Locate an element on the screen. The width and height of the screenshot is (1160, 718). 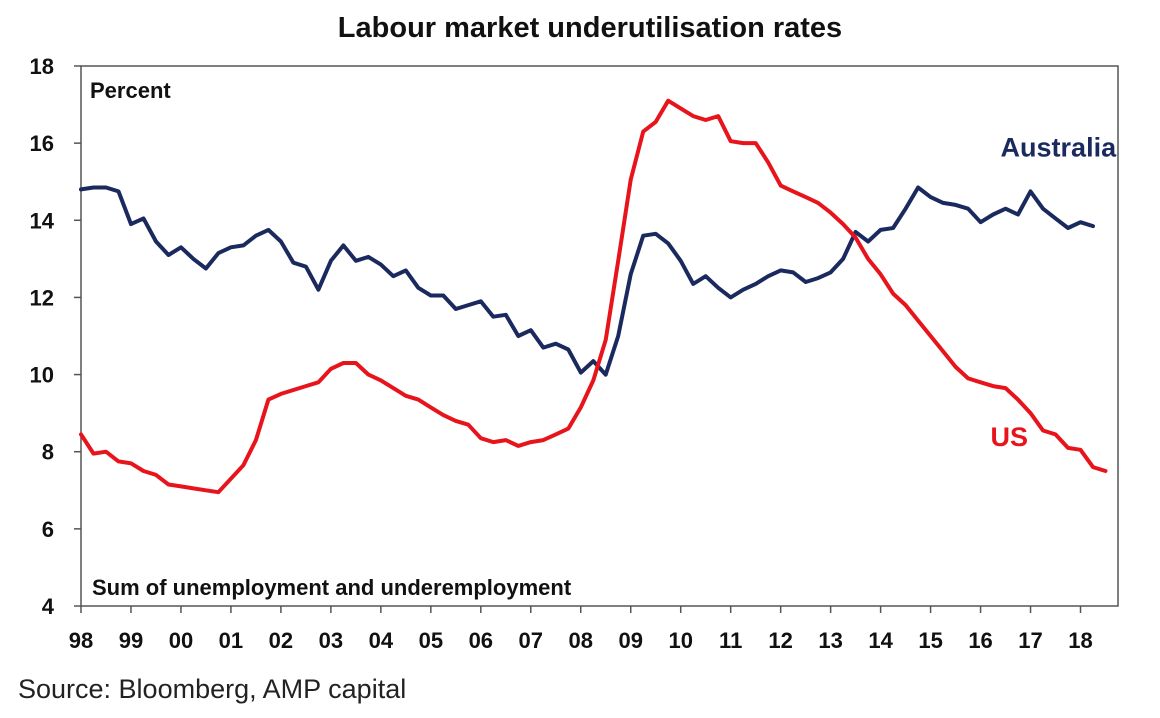
x-tick-label: 14 is located at coordinates (880, 640).